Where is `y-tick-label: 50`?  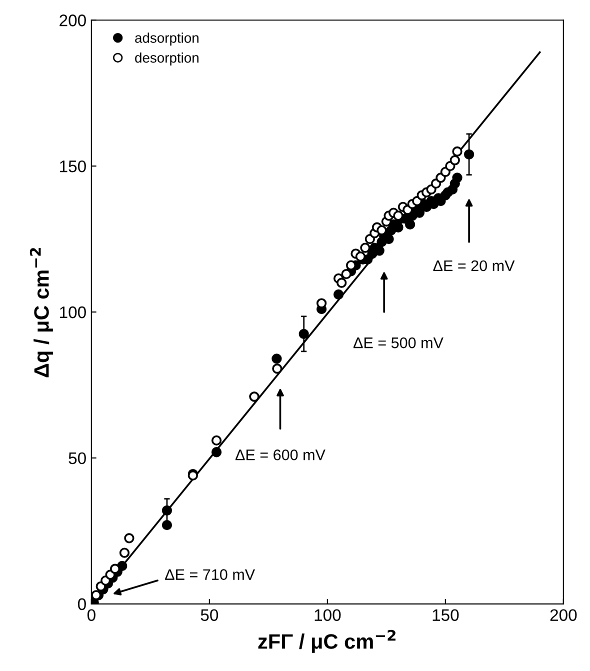 y-tick-label: 50 is located at coordinates (77, 458).